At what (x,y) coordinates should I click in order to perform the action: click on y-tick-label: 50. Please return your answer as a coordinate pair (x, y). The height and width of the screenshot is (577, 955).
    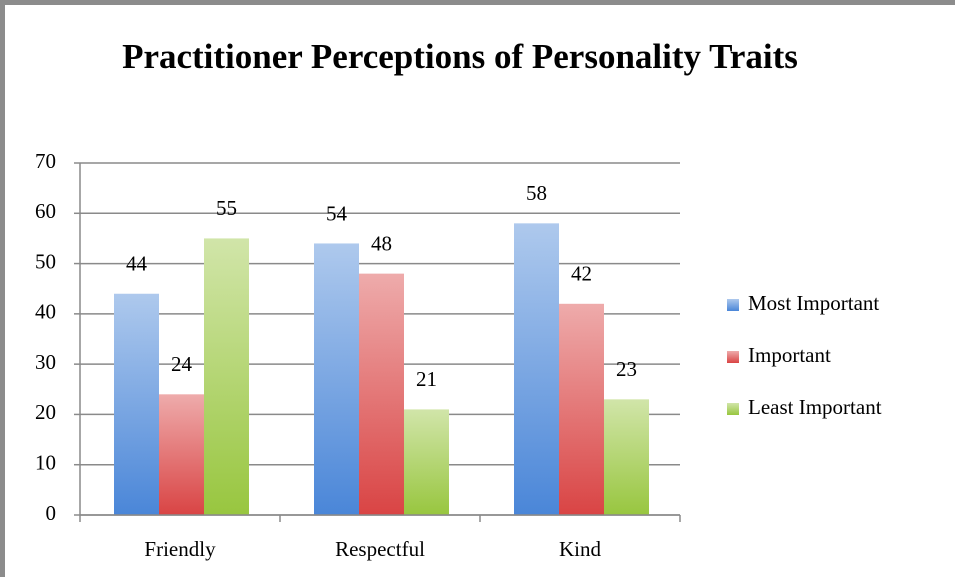
    Looking at the image, I should click on (45, 261).